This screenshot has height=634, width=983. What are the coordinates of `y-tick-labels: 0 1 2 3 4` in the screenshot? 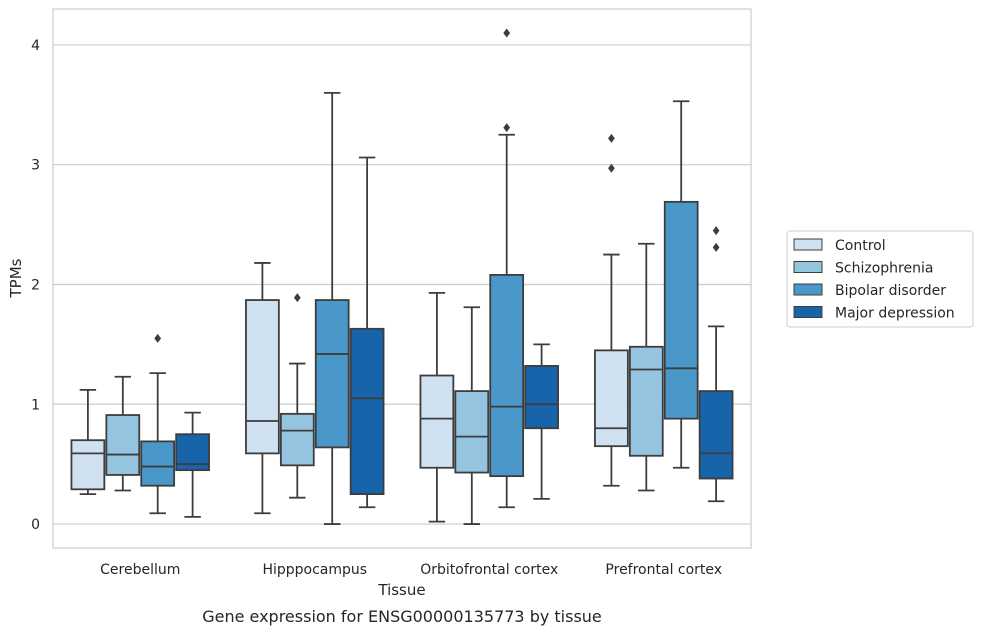 It's located at (35, 285).